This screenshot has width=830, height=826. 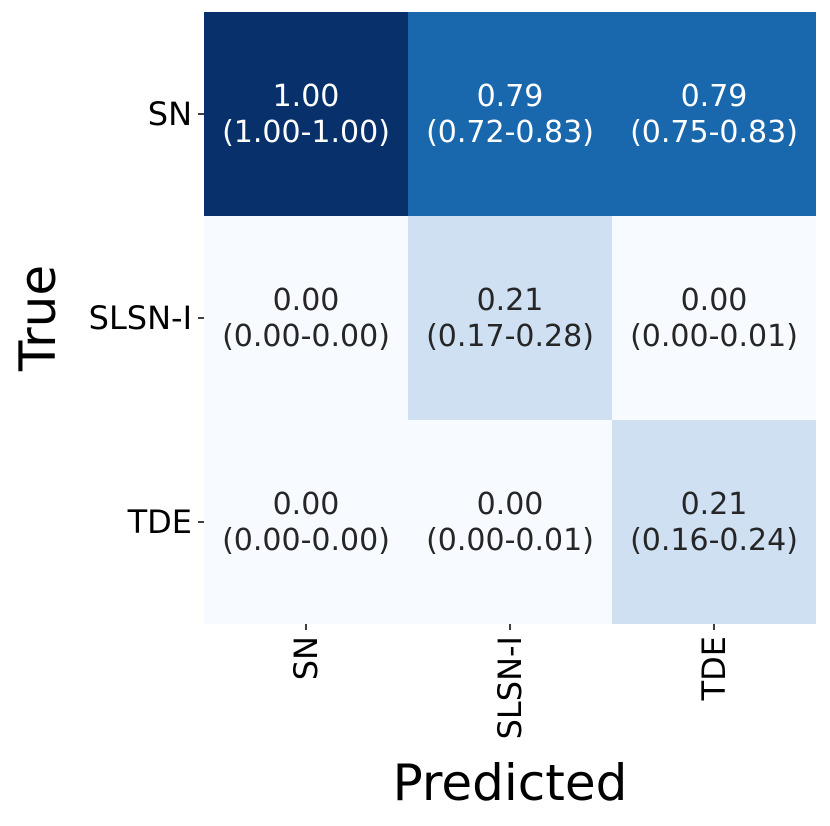 I want to click on cell-range-label: (1.00-1.00), so click(x=306, y=132).